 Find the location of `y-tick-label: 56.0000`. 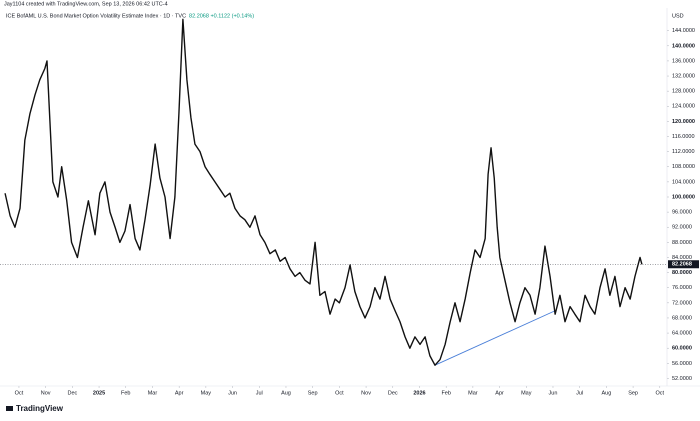

y-tick-label: 56.0000 is located at coordinates (682, 364).